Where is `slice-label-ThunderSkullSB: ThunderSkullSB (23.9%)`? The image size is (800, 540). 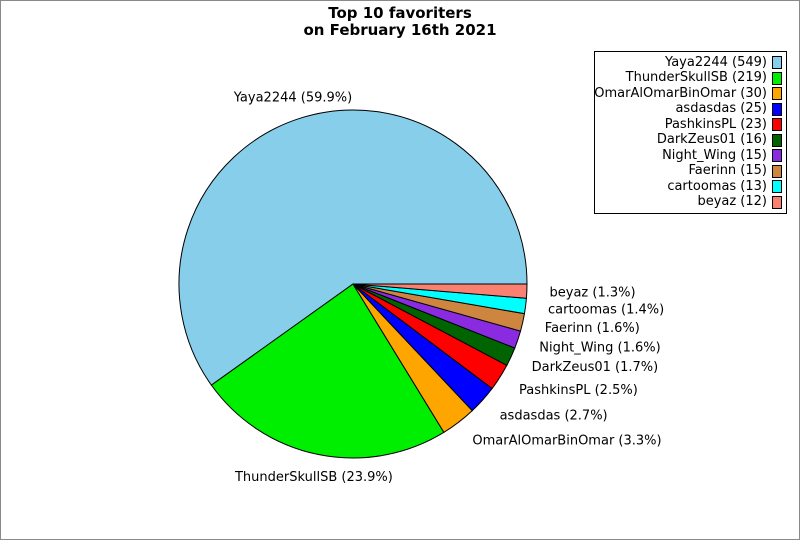 slice-label-ThunderSkullSB: ThunderSkullSB (23.9%) is located at coordinates (313, 477).